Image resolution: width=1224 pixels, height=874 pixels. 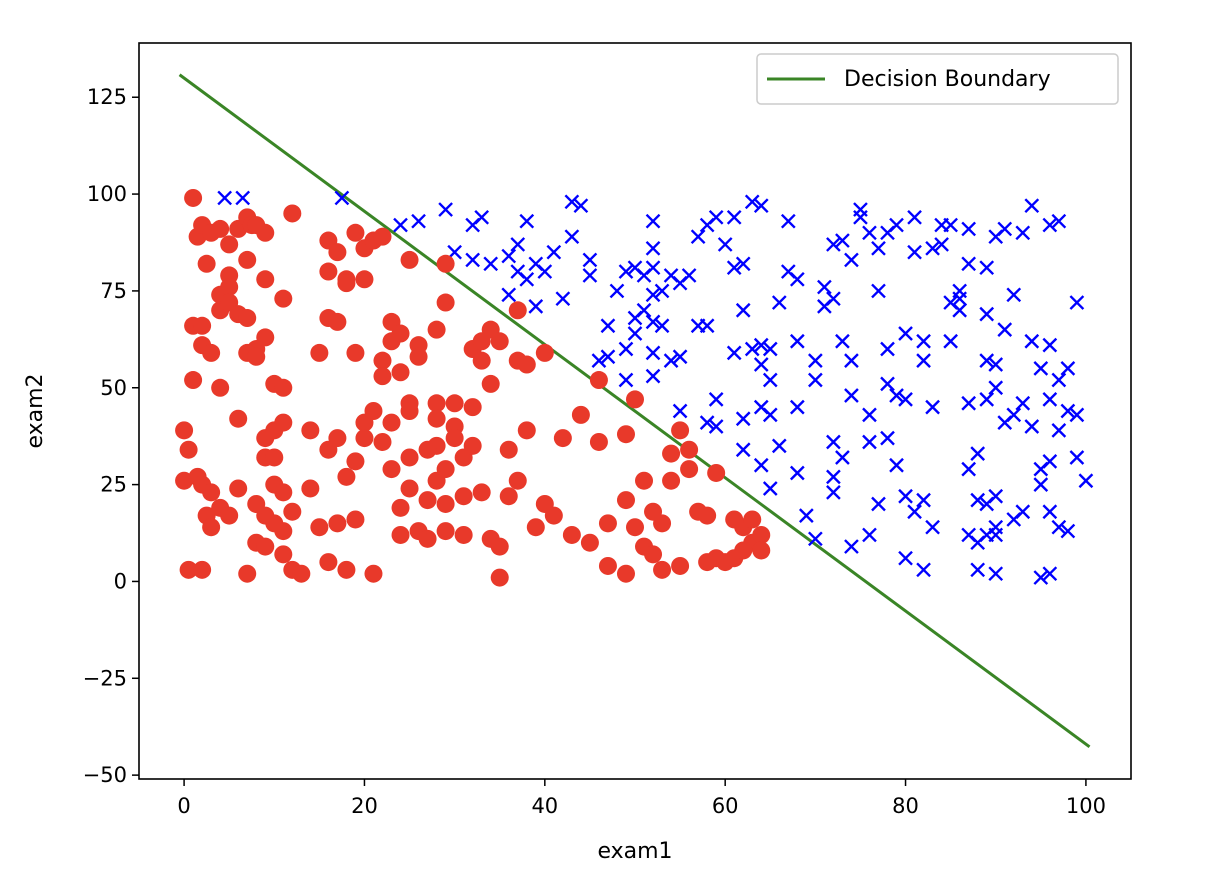 What do you see at coordinates (905, 806) in the screenshot?
I see `x-tick-label: 80` at bounding box center [905, 806].